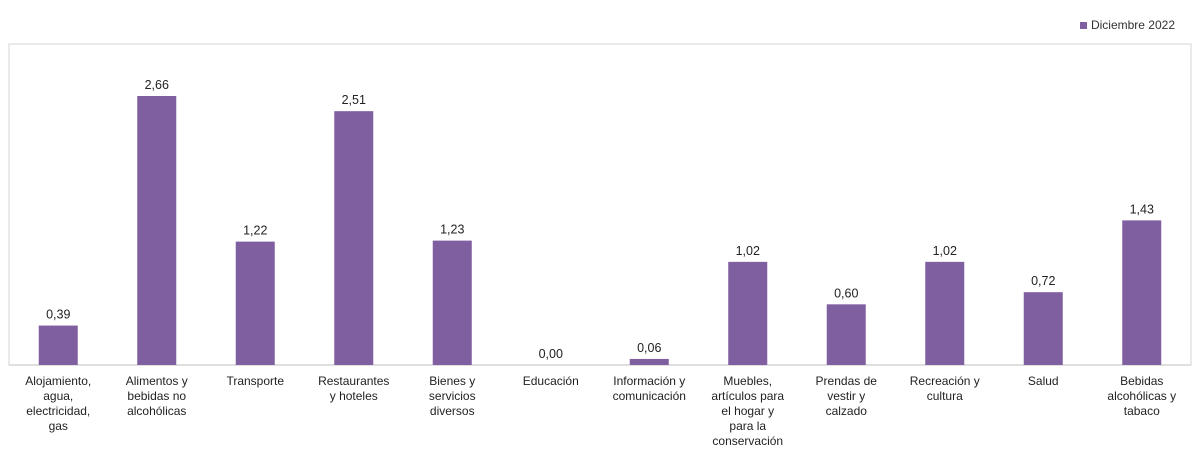 Image resolution: width=1201 pixels, height=455 pixels. Describe the element at coordinates (551, 354) in the screenshot. I see `data-label: 0,00` at that location.